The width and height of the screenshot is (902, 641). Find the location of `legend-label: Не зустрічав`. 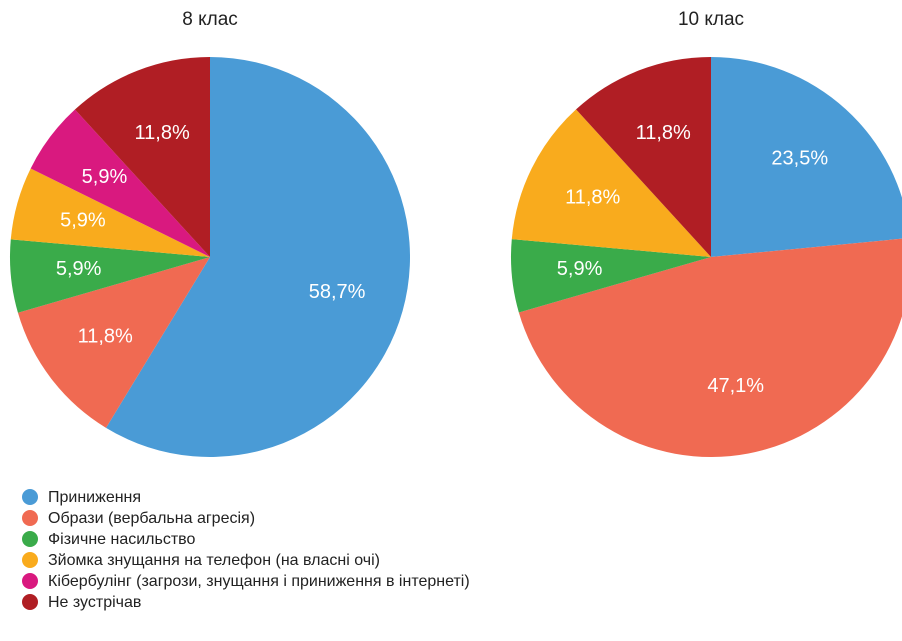

legend-label: Не зустрічав is located at coordinates (94, 602).